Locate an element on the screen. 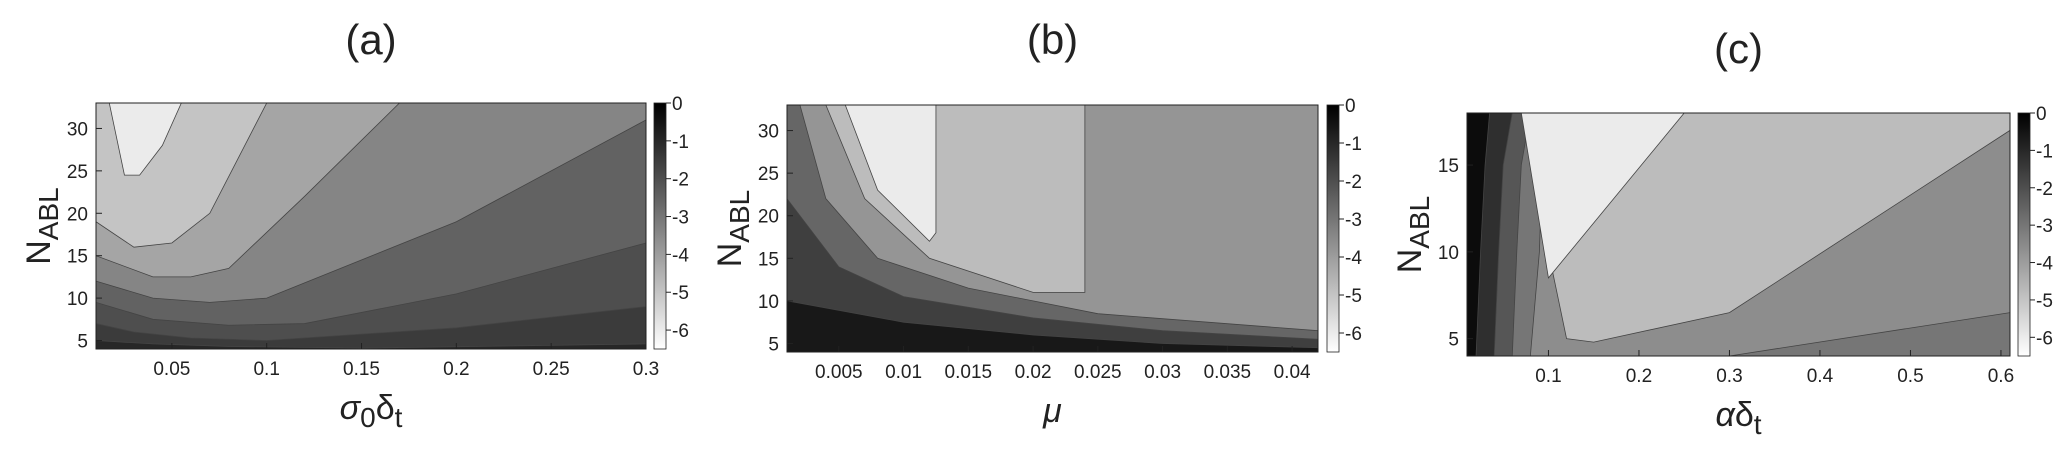 The image size is (2067, 460). x-tick-label: 0.01 is located at coordinates (903, 372).